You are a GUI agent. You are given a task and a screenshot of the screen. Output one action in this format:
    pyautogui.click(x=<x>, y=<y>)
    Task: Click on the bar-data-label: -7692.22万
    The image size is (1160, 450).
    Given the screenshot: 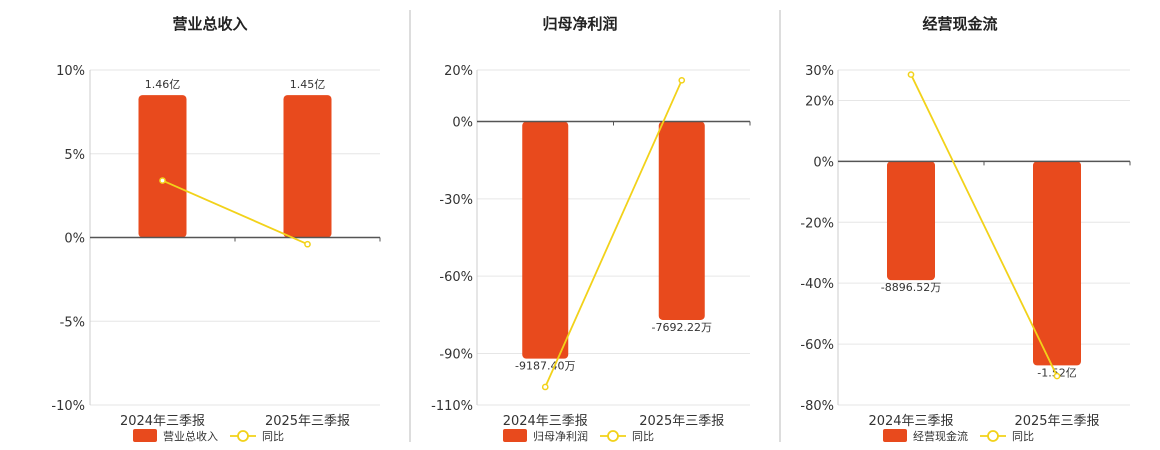 What is the action you would take?
    pyautogui.click(x=682, y=327)
    